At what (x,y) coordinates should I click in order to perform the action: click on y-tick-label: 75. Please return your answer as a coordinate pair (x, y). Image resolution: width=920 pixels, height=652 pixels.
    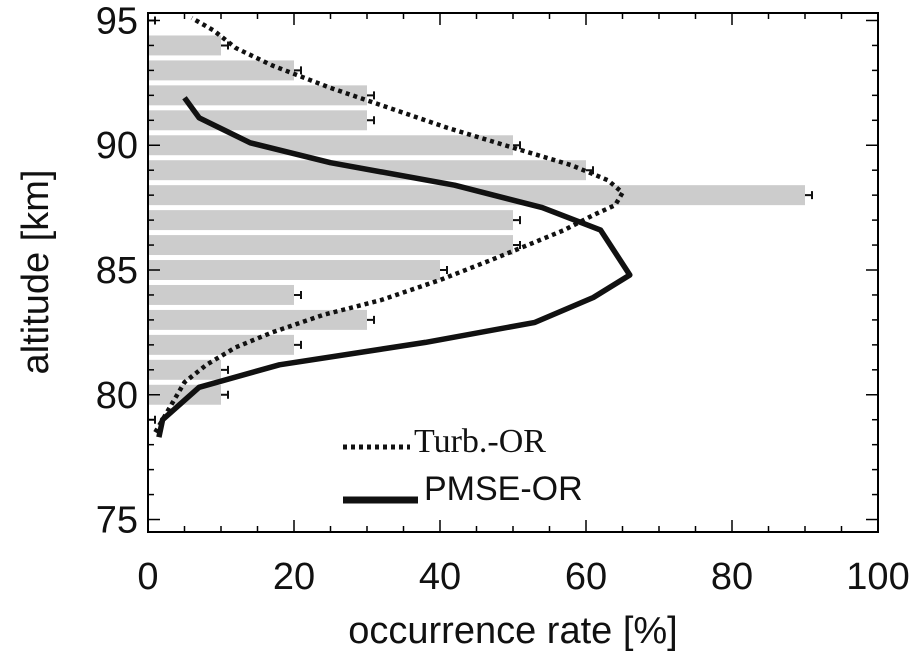
    Looking at the image, I should click on (117, 521).